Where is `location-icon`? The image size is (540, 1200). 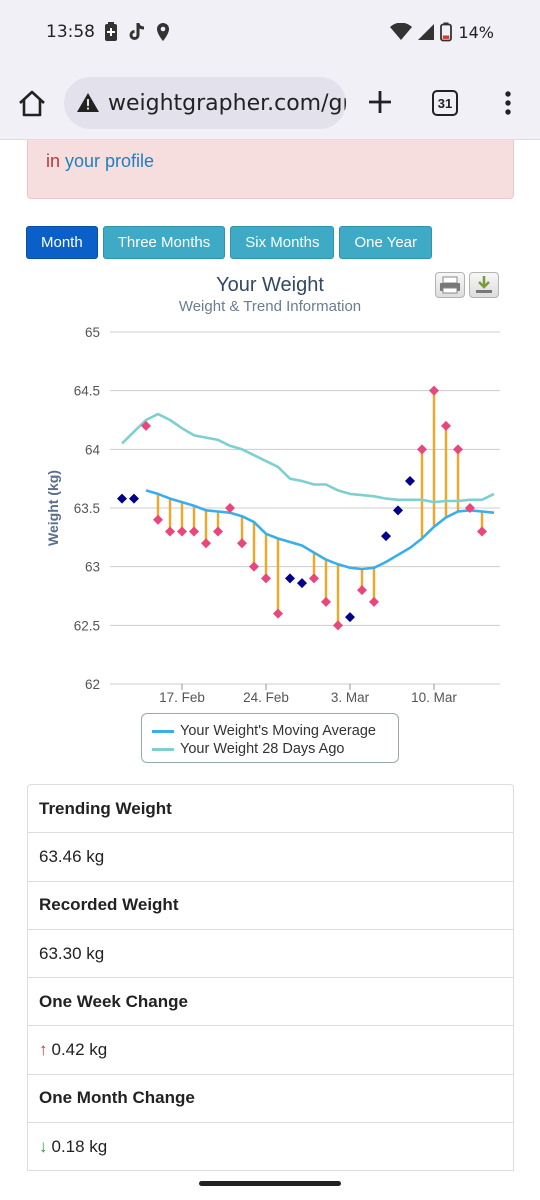
location-icon is located at coordinates (163, 32).